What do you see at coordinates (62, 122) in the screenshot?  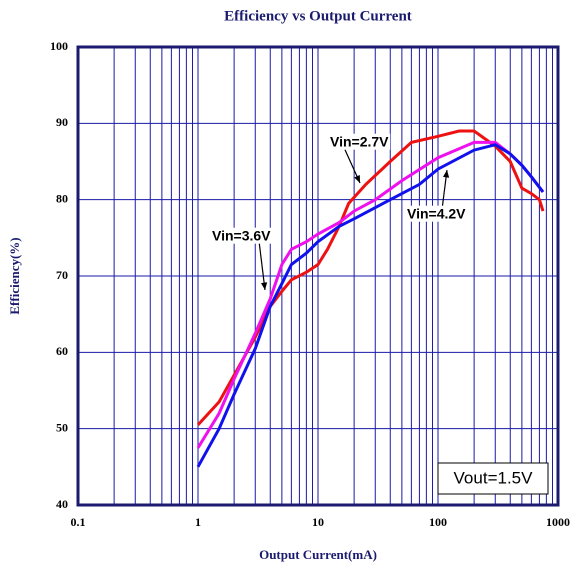 I see `y-tick-label: 90` at bounding box center [62, 122].